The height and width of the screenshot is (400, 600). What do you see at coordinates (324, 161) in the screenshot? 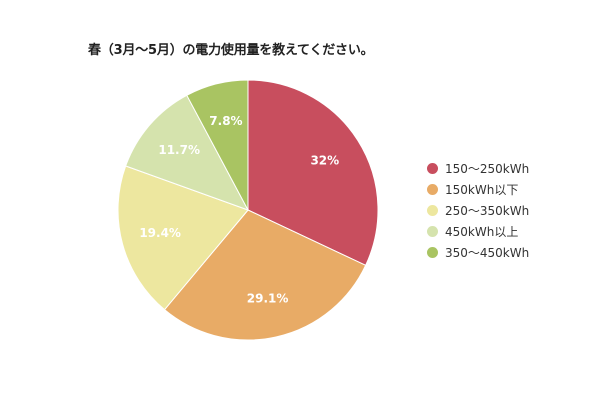
I see `slice-value-label-0: 32%` at bounding box center [324, 161].